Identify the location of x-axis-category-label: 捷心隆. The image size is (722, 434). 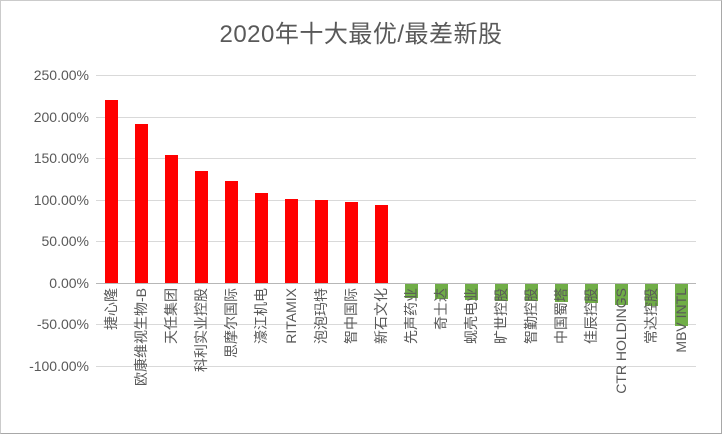
(111, 309).